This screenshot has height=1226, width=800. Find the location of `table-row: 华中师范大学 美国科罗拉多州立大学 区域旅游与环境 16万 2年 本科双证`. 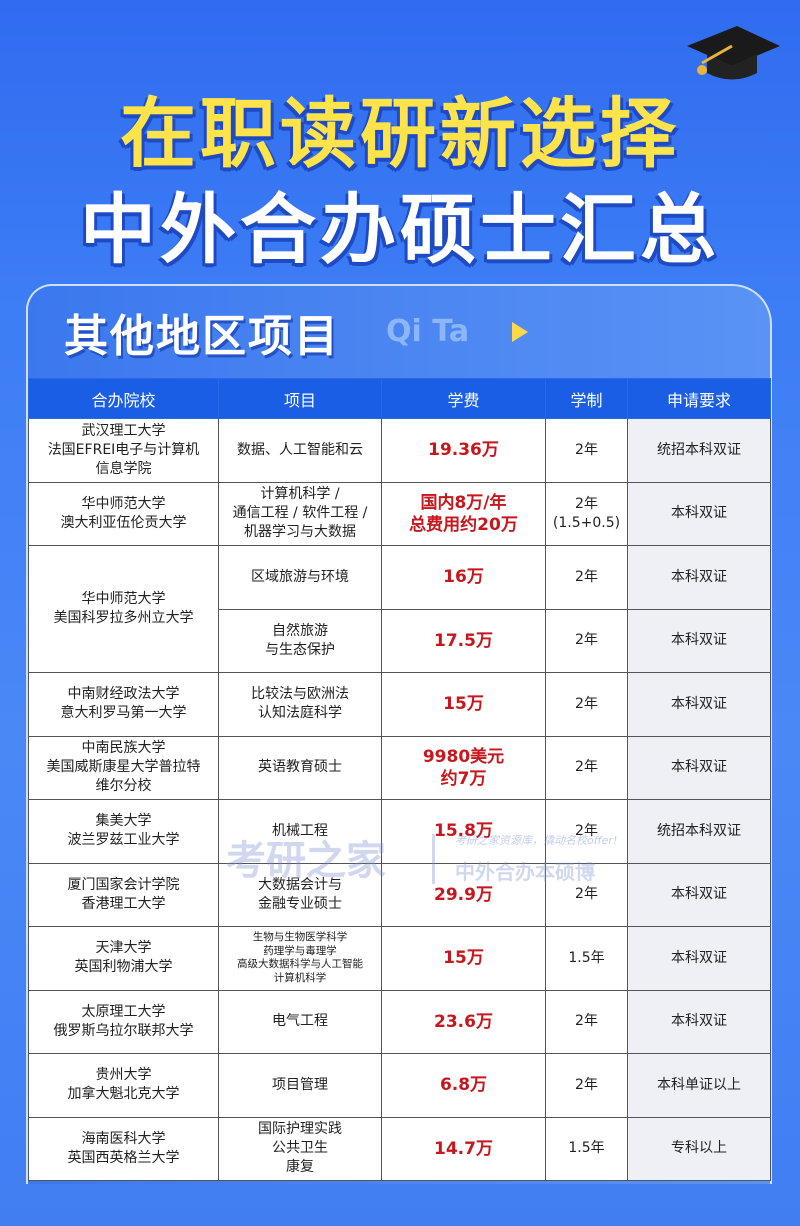

table-row: 华中师范大学 美国科罗拉多州立大学 区域旅游与环境 16万 2年 本科双证 is located at coordinates (399, 609).